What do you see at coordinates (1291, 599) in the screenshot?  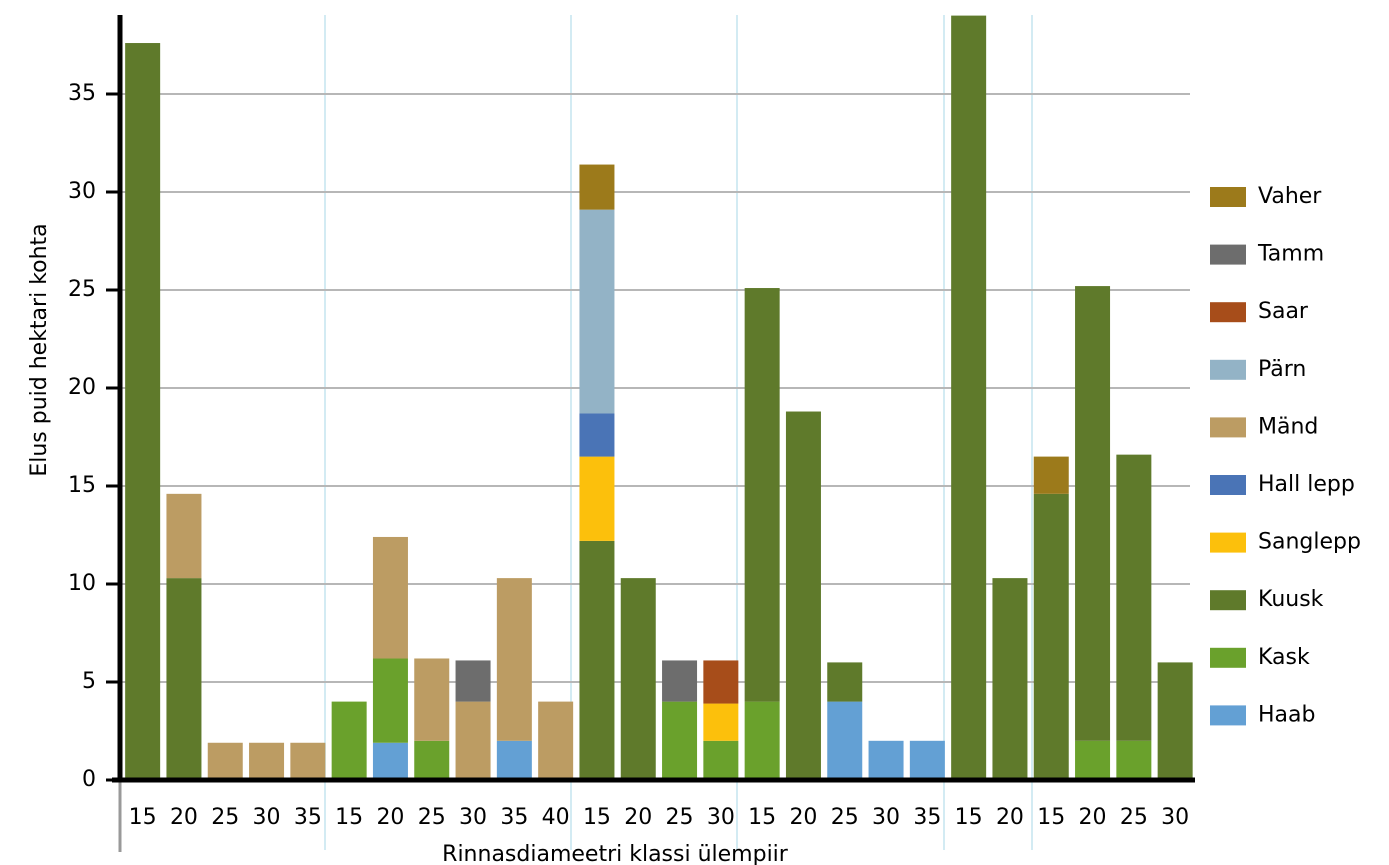 I see `legend-label: Kuusk` at bounding box center [1291, 599].